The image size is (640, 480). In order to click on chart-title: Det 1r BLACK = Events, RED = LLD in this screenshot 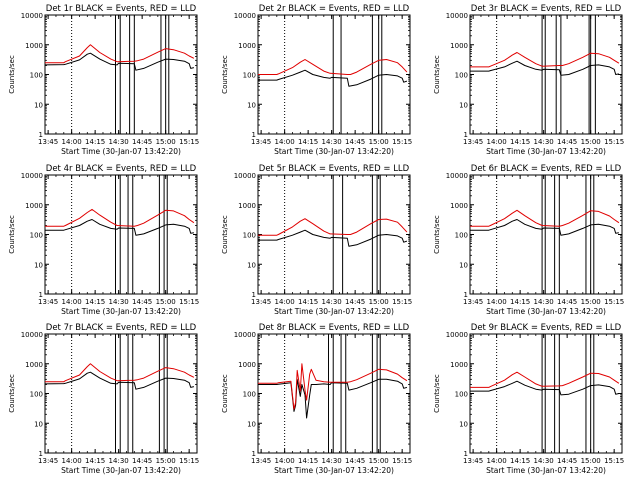, I will do `click(121, 9)`.